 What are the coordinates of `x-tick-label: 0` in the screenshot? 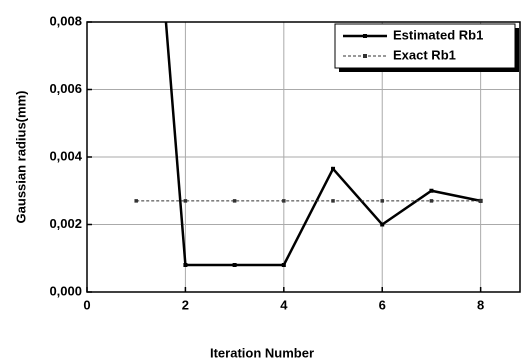 It's located at (86, 304).